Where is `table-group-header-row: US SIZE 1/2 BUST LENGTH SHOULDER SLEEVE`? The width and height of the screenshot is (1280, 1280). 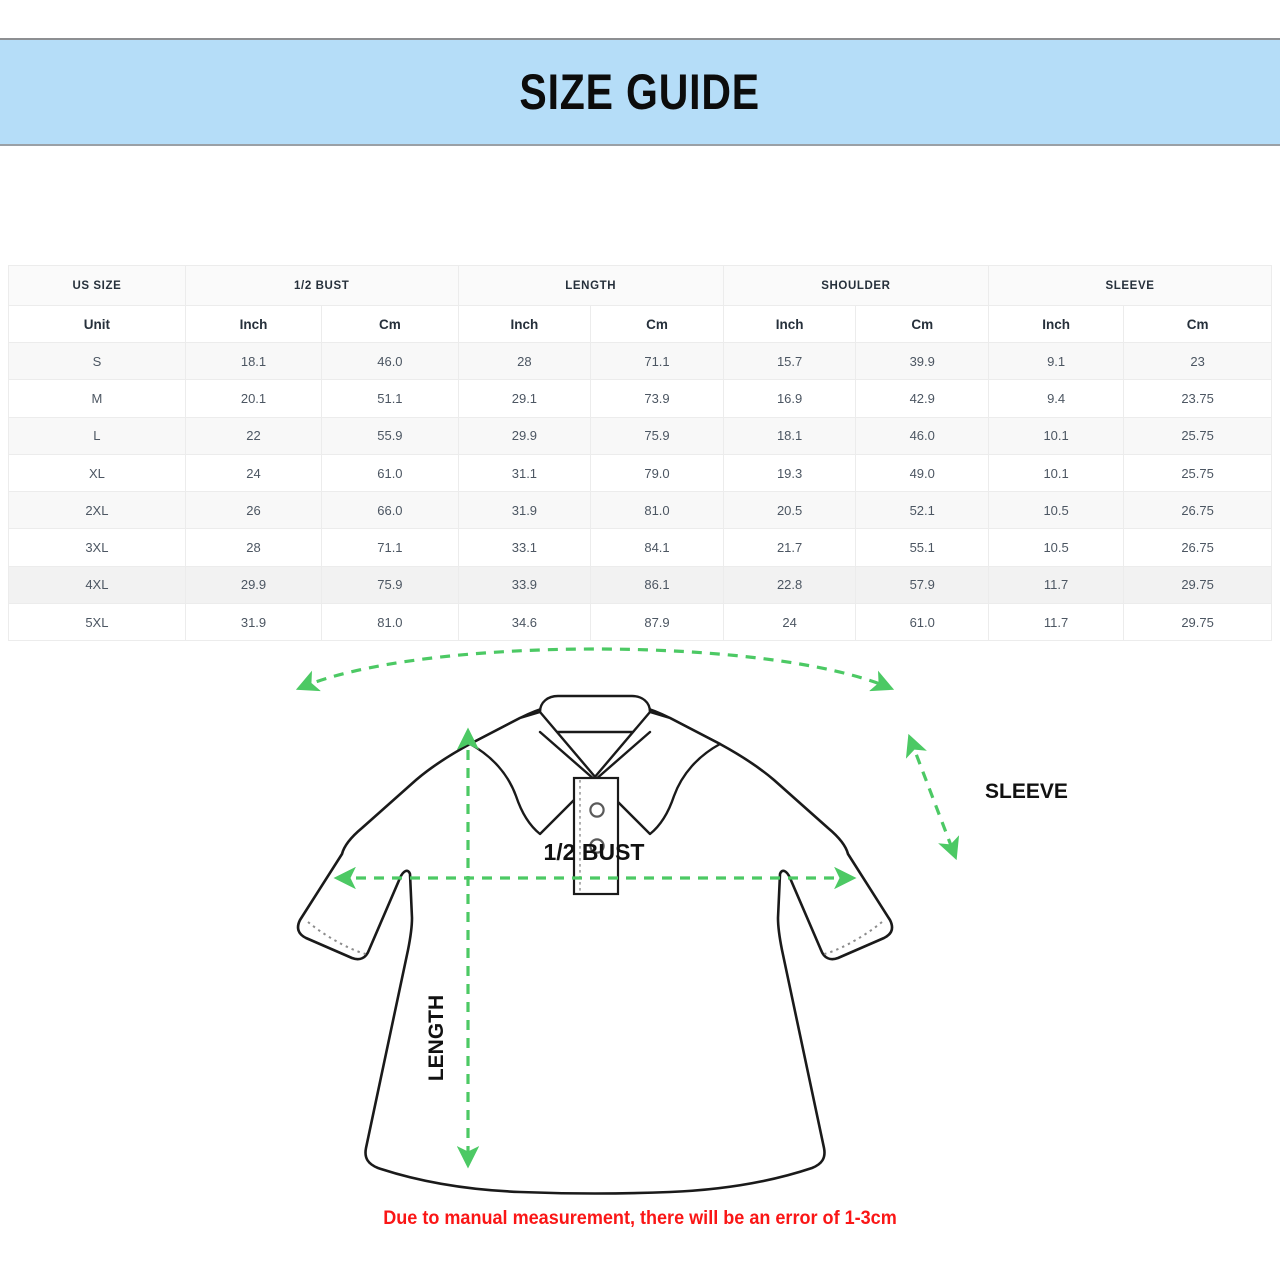 table-group-header-row: US SIZE 1/2 BUST LENGTH SHOULDER SLEEVE is located at coordinates (640, 285).